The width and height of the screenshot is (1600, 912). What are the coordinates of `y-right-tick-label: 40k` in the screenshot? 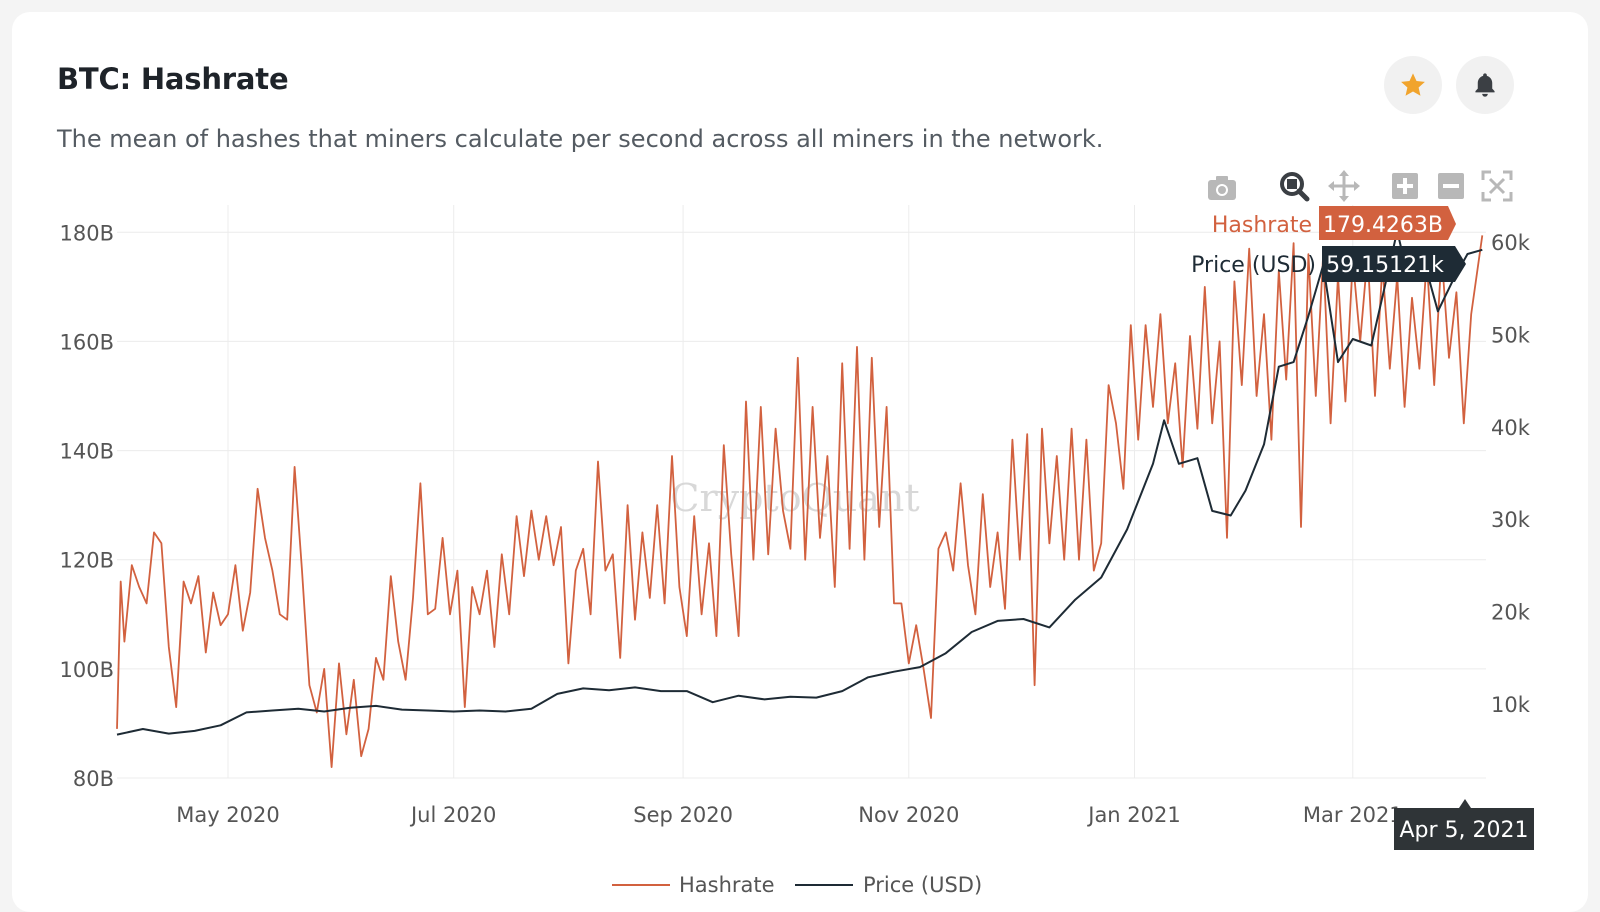 It's located at (1511, 428).